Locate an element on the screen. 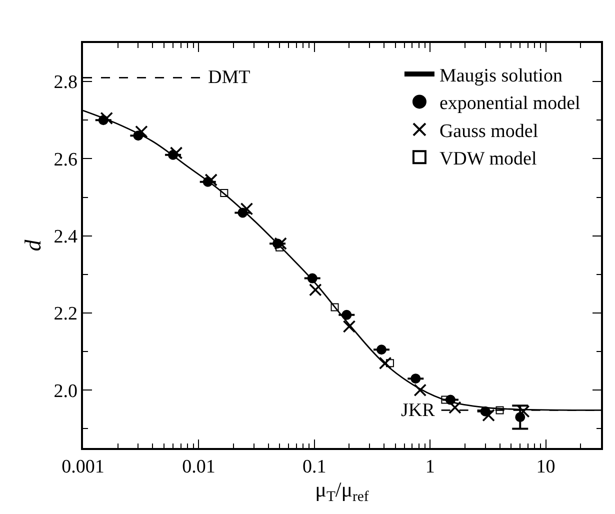 This screenshot has height=514, width=615. legend-label: Maugis solution is located at coordinates (501, 75).